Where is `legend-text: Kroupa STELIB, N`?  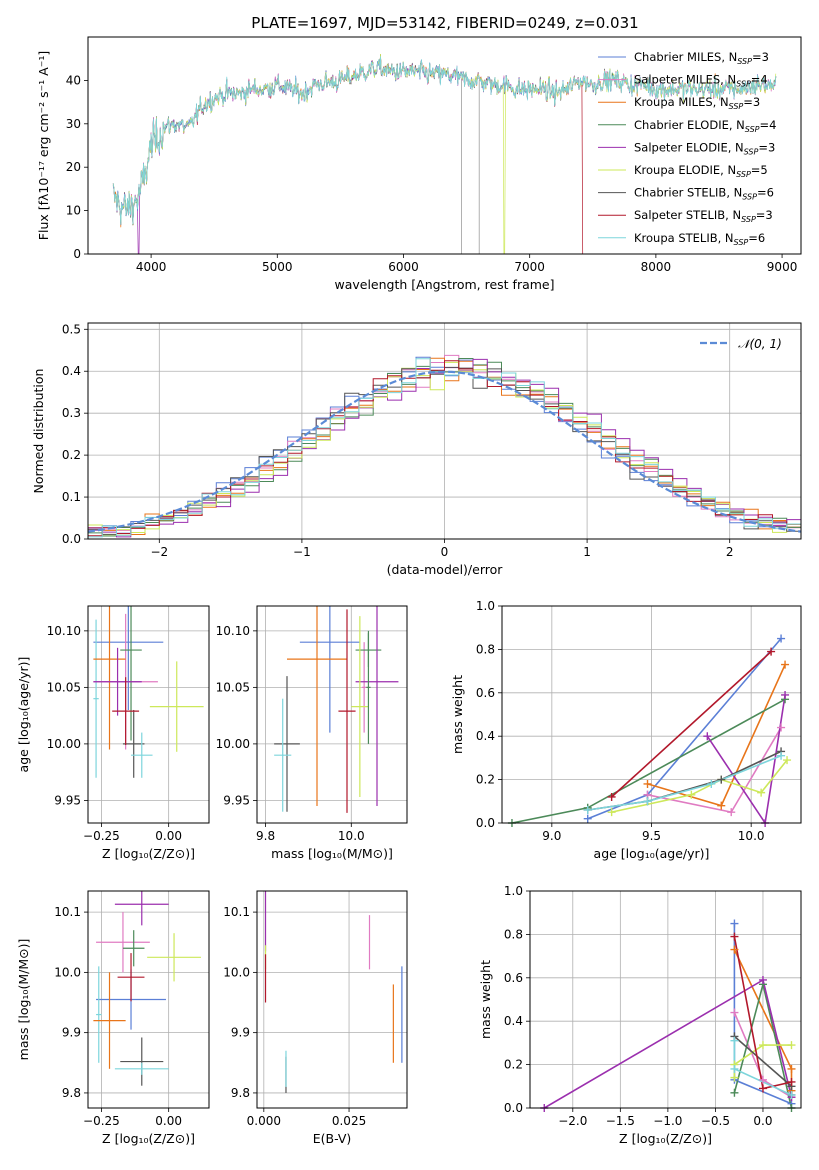 legend-text: Kroupa STELIB, N is located at coordinates (684, 238).